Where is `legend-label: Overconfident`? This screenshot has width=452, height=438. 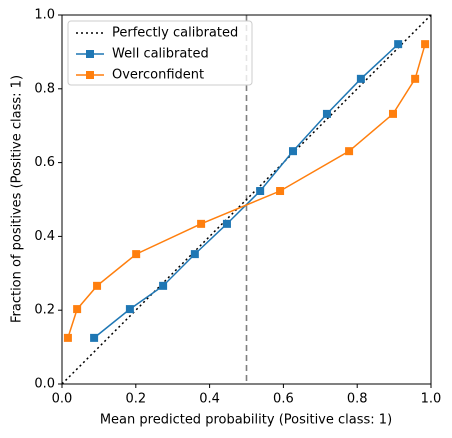 legend-label: Overconfident is located at coordinates (158, 75).